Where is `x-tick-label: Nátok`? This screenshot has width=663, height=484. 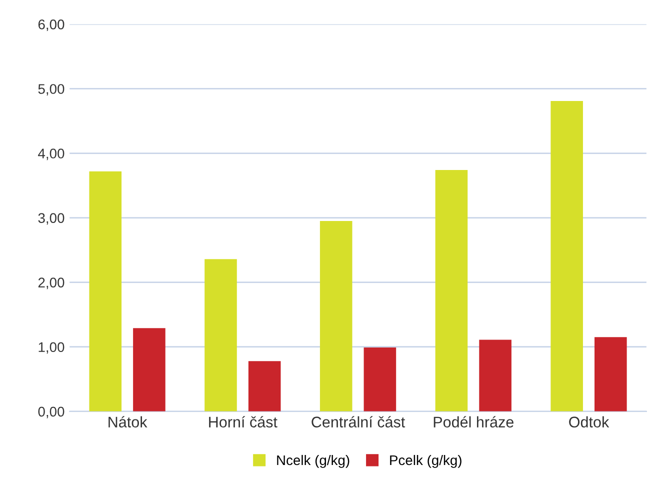
x-tick-label: Nátok is located at coordinates (128, 422).